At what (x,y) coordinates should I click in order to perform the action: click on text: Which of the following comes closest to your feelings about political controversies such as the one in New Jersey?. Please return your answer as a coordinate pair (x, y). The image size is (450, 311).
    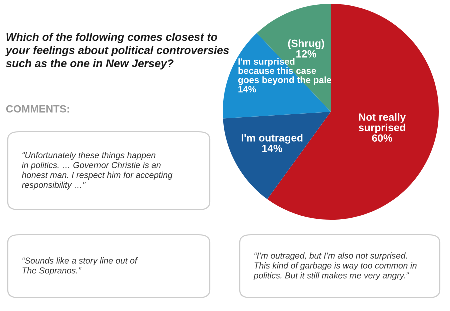
    Looking at the image, I should click on (118, 51).